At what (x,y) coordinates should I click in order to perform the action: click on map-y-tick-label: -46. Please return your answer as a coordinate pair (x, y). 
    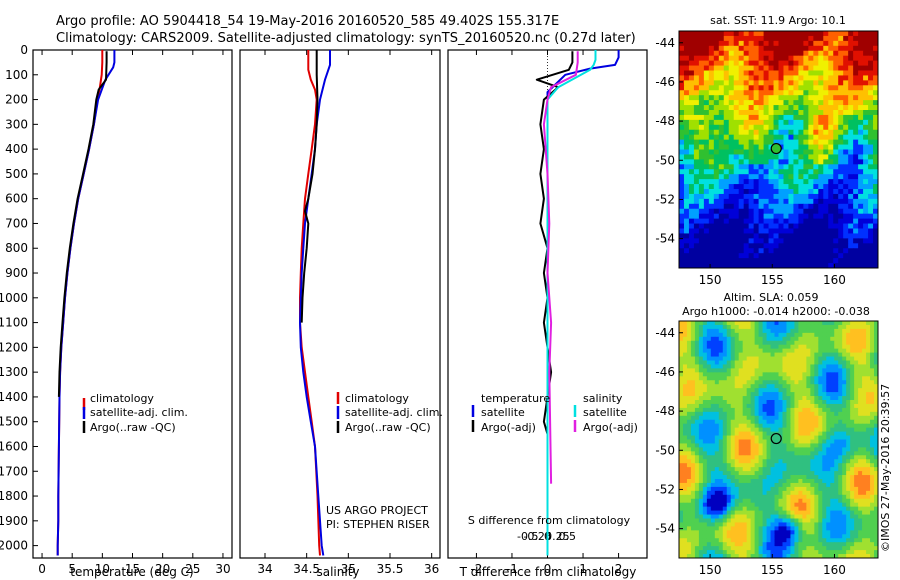
    Looking at the image, I should click on (665, 82).